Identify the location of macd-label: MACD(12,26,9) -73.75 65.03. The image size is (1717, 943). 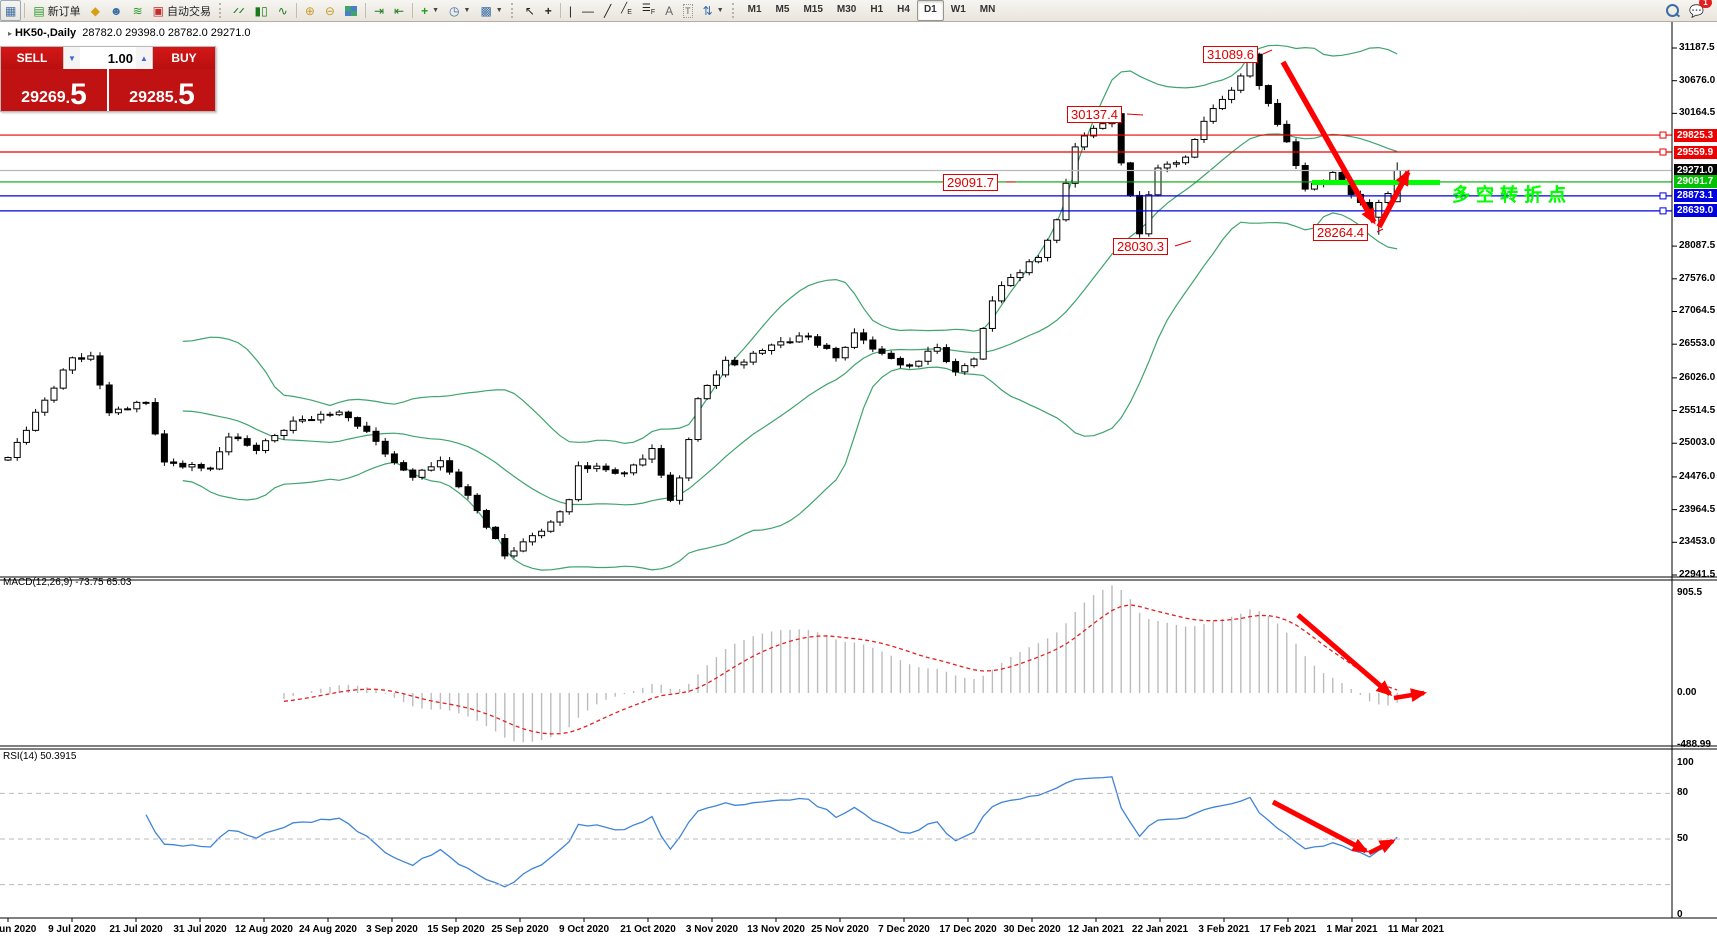
(67, 582).